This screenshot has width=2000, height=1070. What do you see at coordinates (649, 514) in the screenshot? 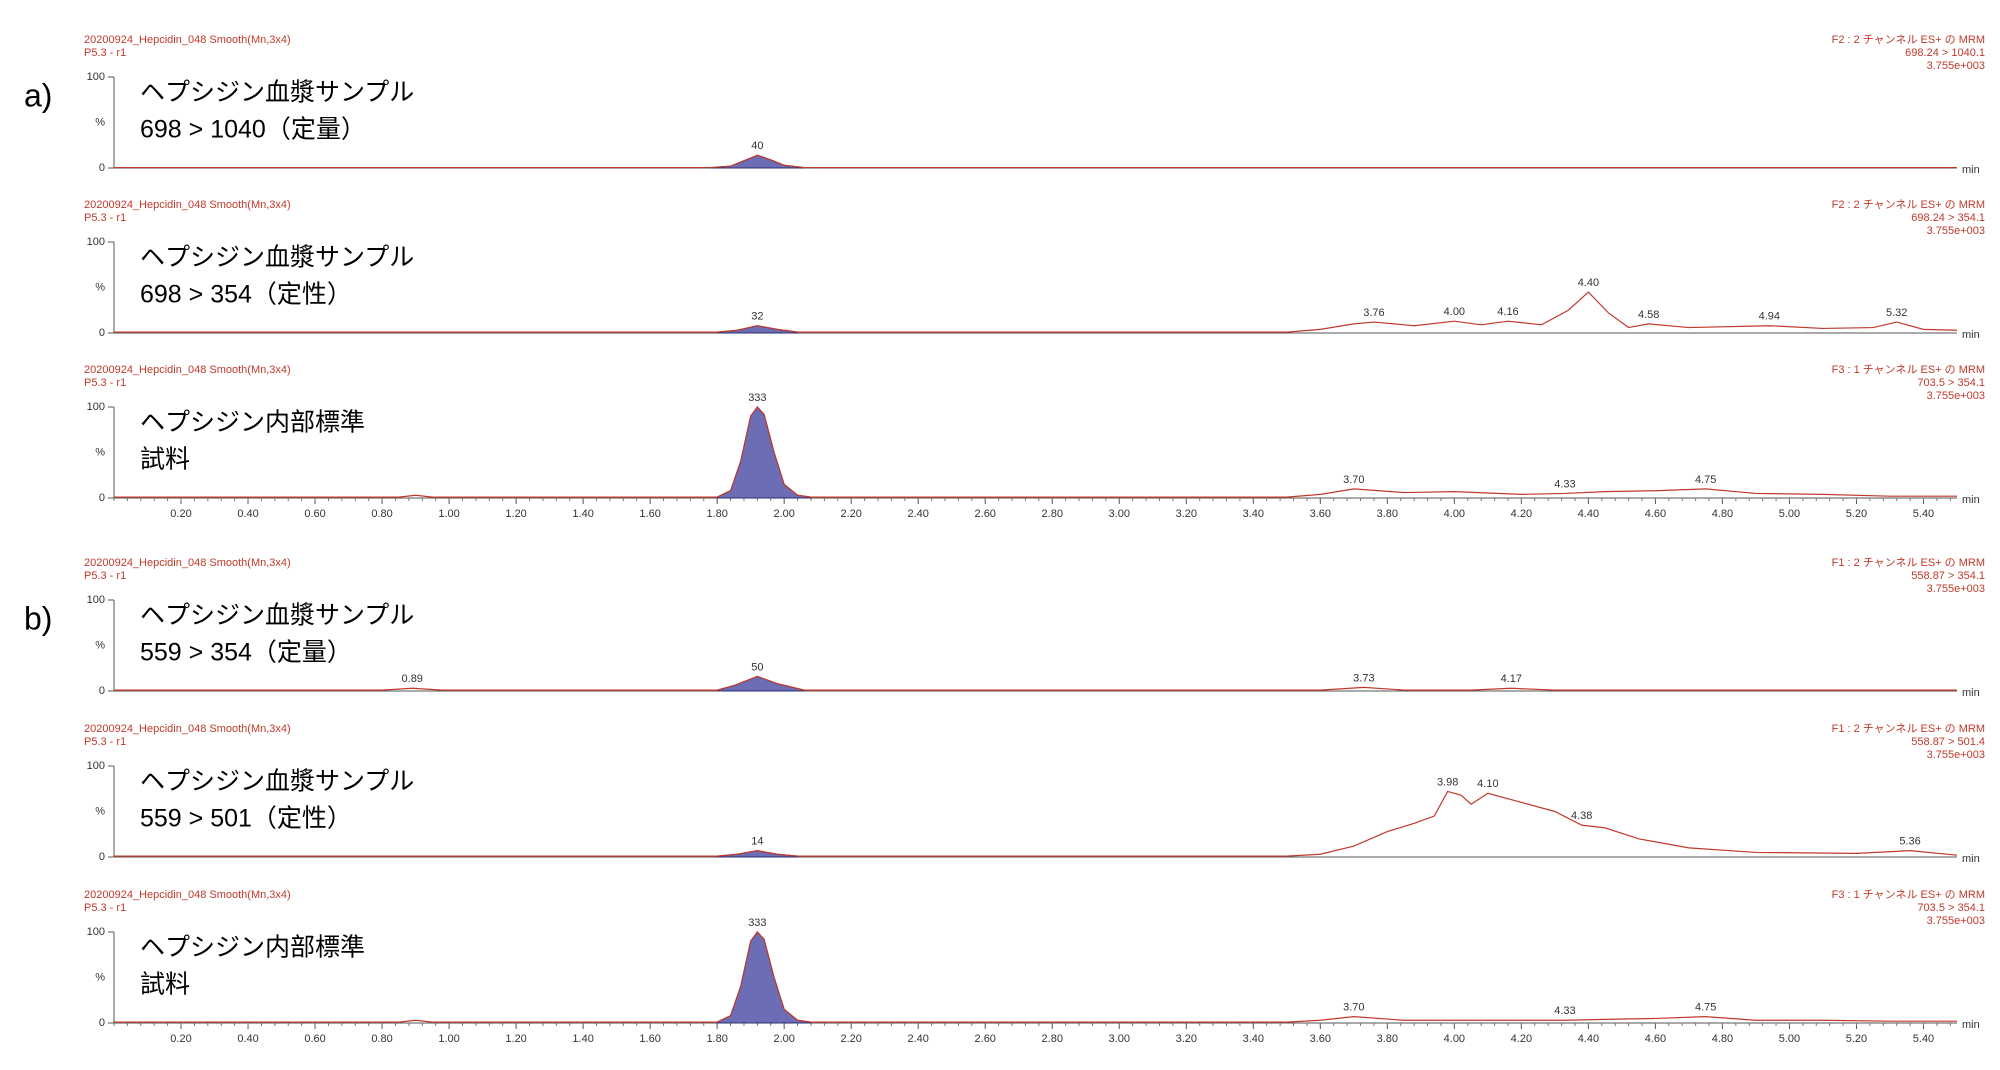
I see `x-tick-label: 1.60` at bounding box center [649, 514].